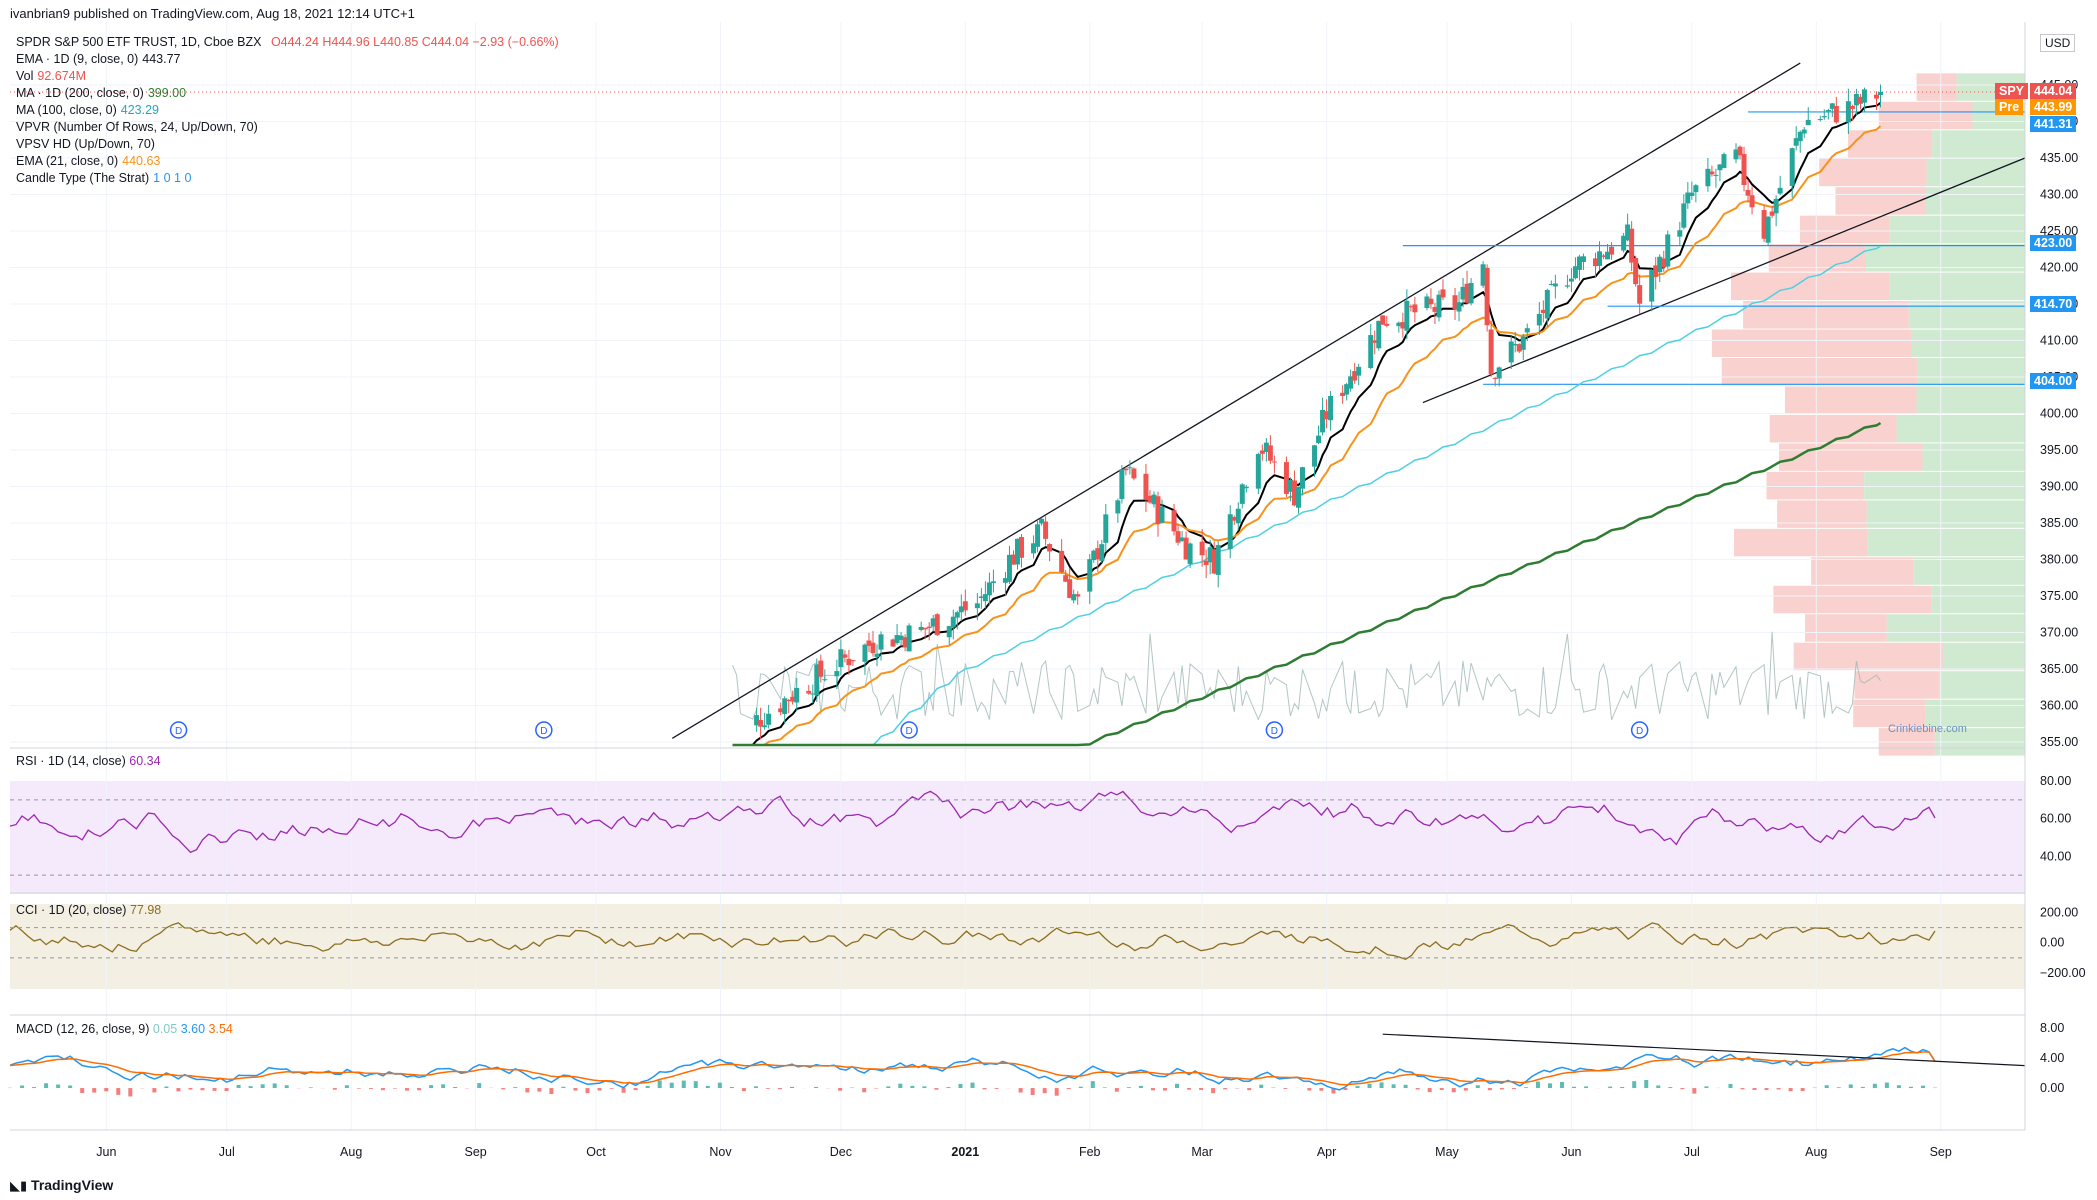  What do you see at coordinates (475, 1152) in the screenshot?
I see `x-tick-label: Sep` at bounding box center [475, 1152].